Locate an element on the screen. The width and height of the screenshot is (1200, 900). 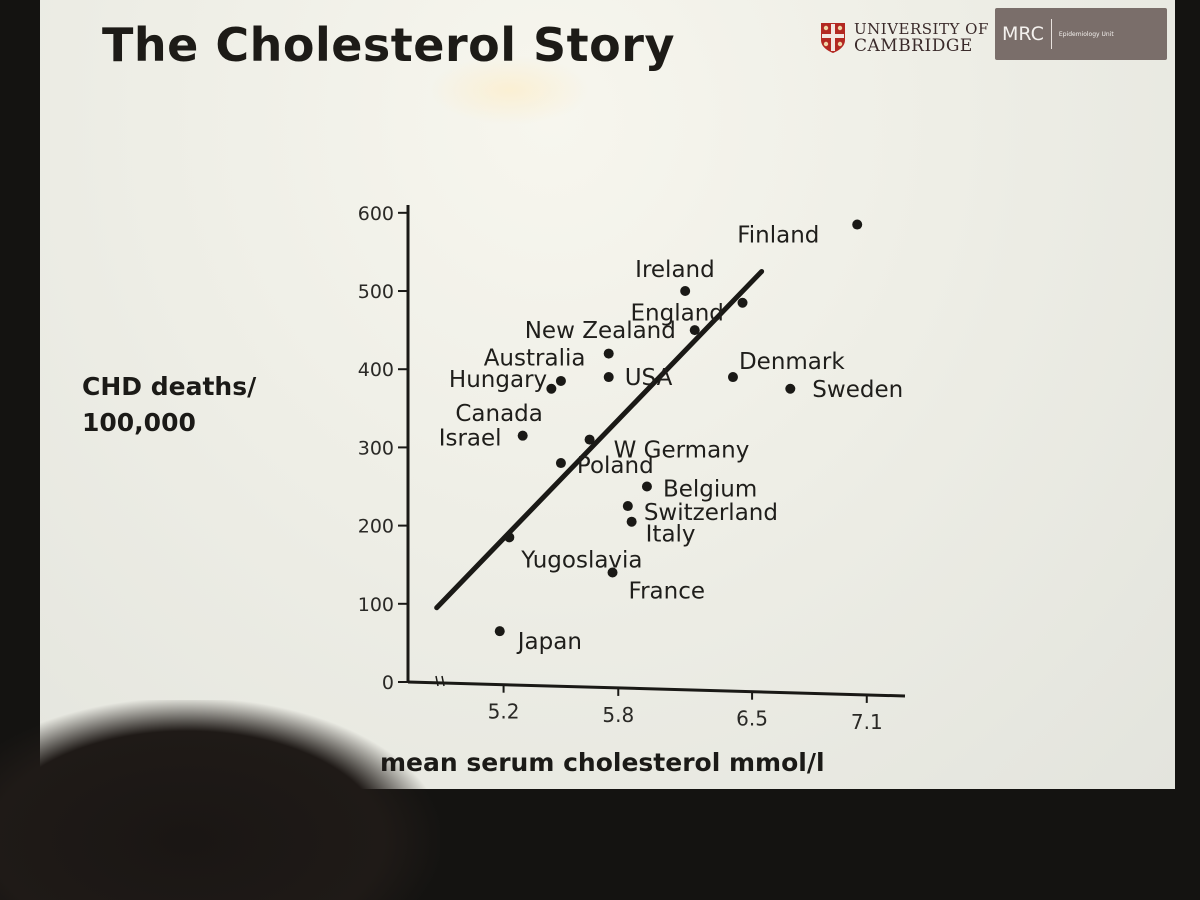
y-tick-label: 200 is located at coordinates (376, 527).